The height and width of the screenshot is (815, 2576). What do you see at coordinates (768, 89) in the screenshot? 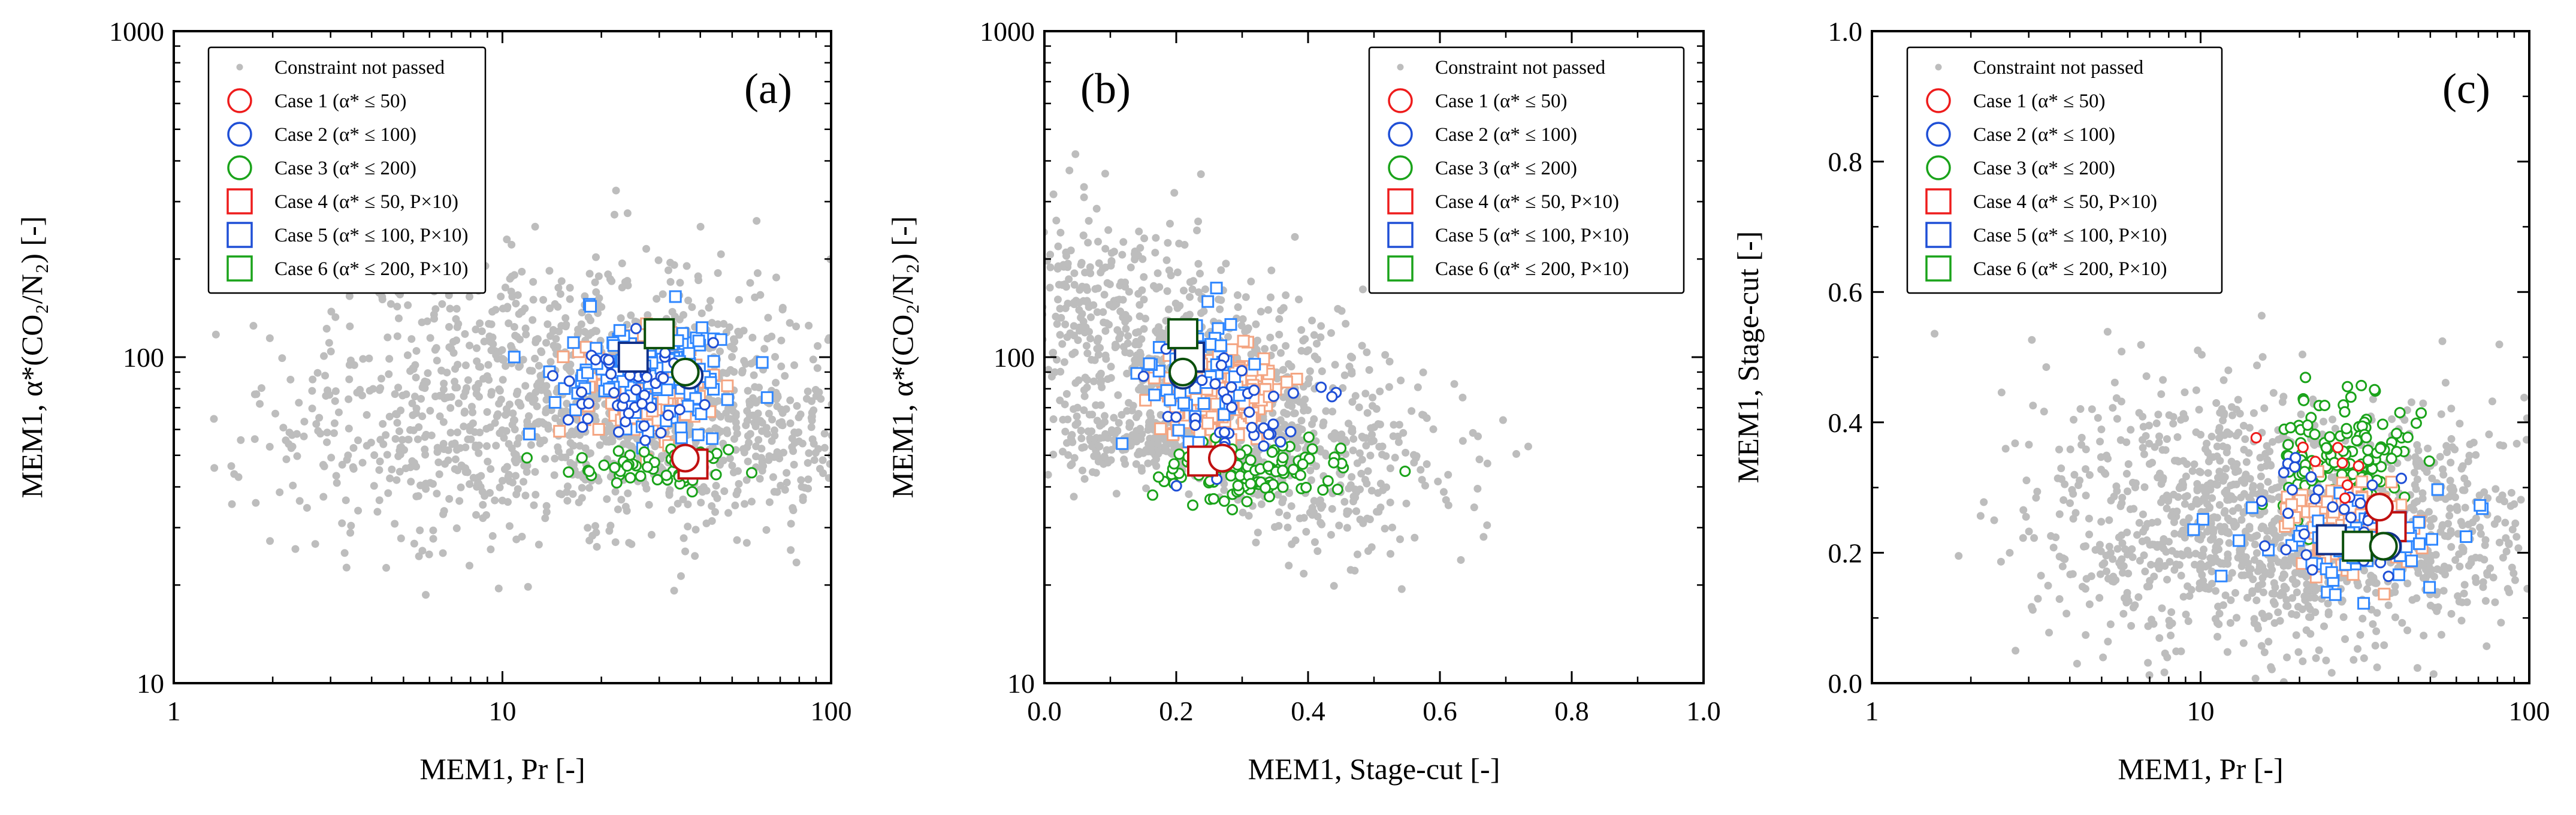
I see `panel-label: (a)` at bounding box center [768, 89].